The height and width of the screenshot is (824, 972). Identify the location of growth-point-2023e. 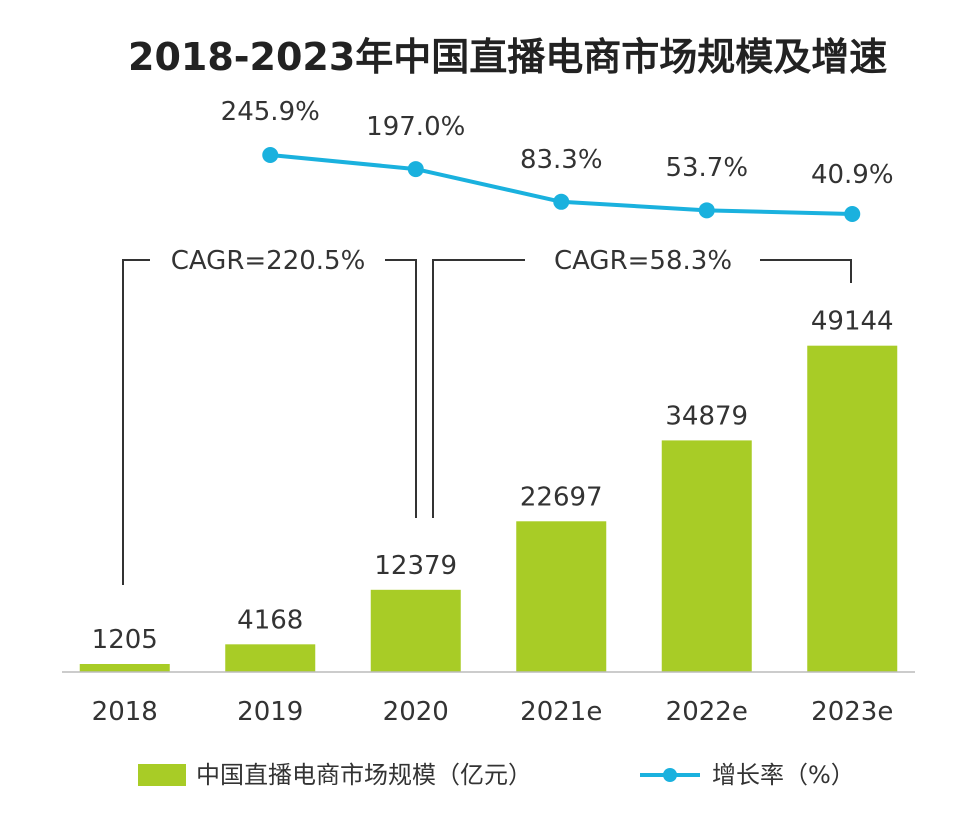
(852, 214).